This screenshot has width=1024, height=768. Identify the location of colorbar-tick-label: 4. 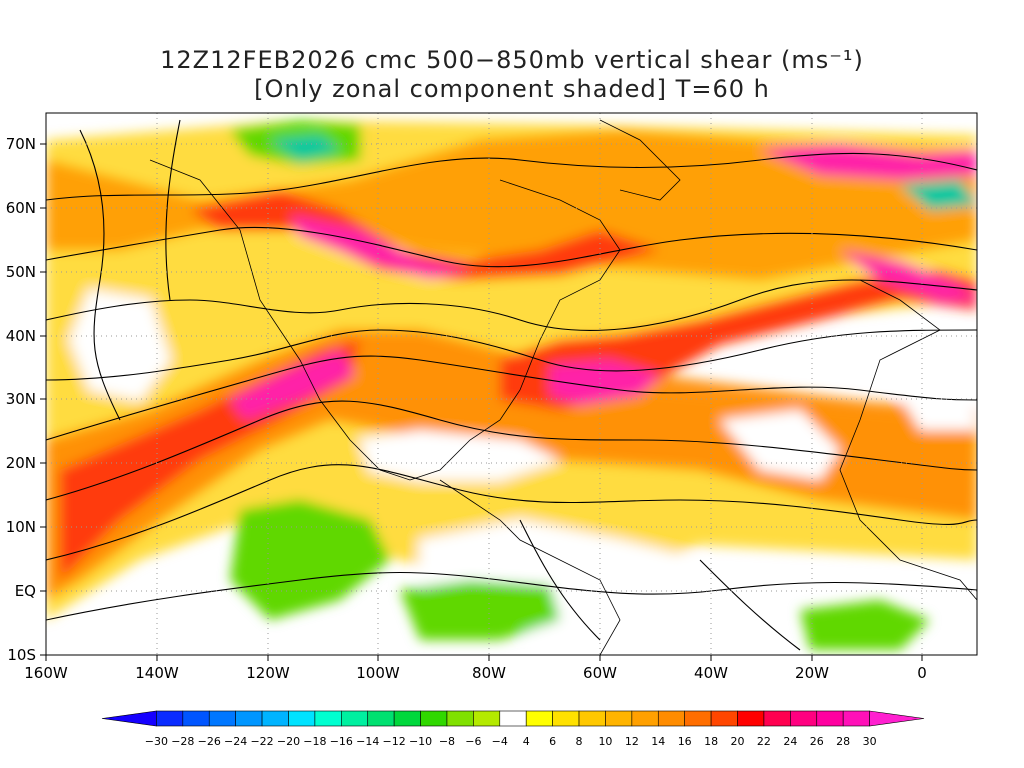
(526, 741).